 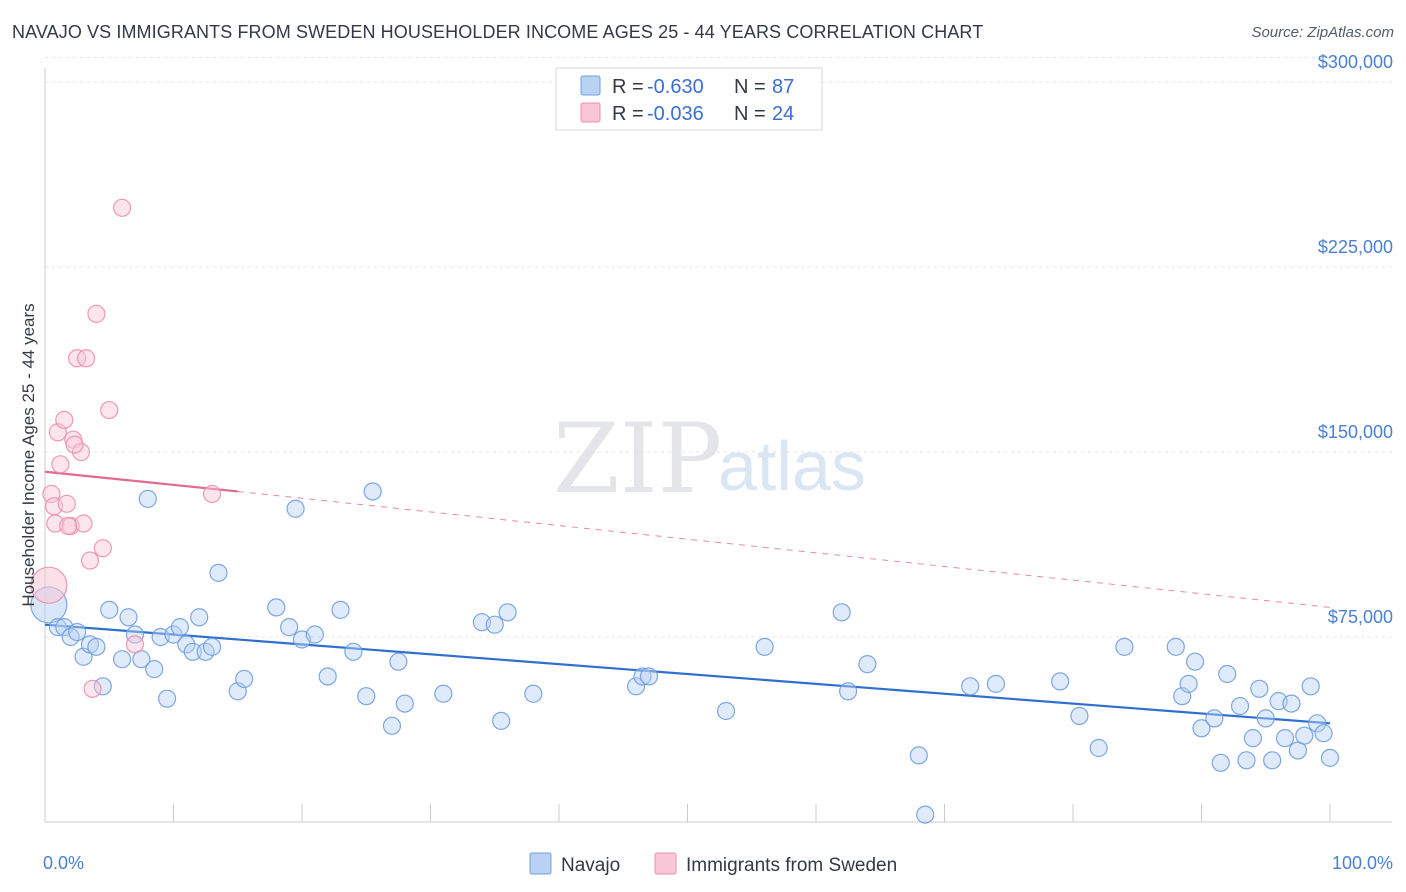 I want to click on stats-legend-swatch-navajo, so click(x=590, y=85).